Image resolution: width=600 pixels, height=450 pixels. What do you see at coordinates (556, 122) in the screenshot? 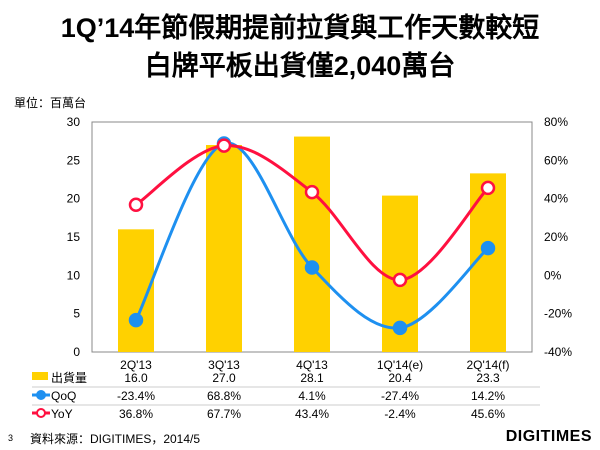
I see `right-tick-label: 80%` at bounding box center [556, 122].